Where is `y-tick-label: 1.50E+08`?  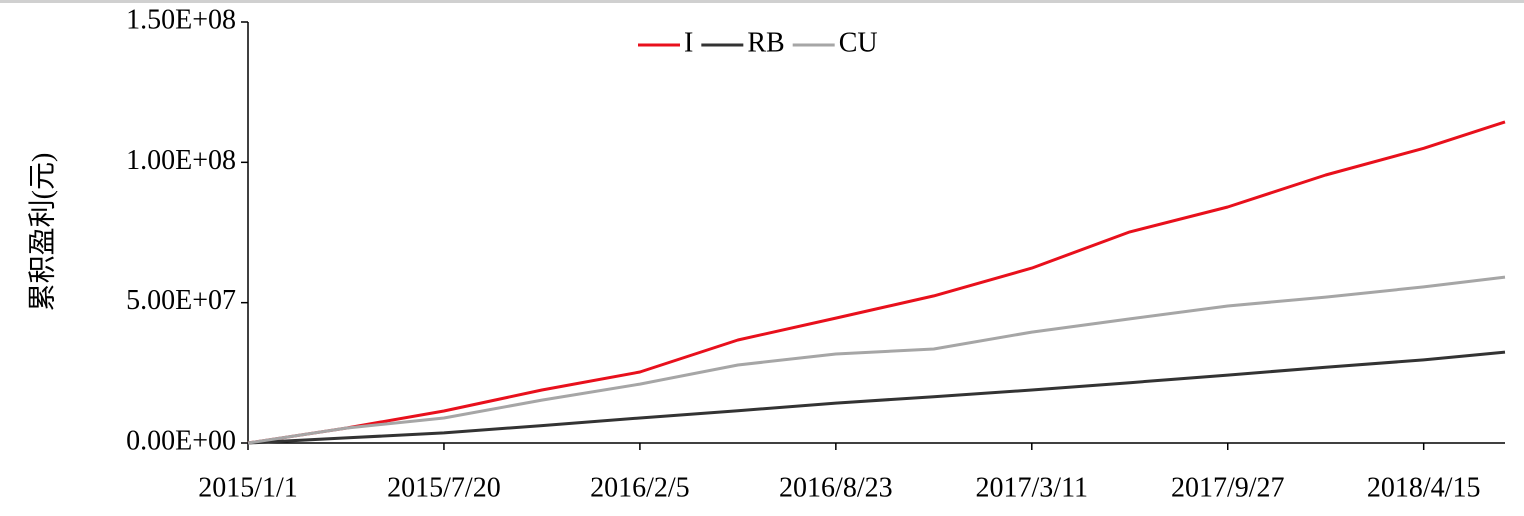 y-tick-label: 1.50E+08 is located at coordinates (181, 19).